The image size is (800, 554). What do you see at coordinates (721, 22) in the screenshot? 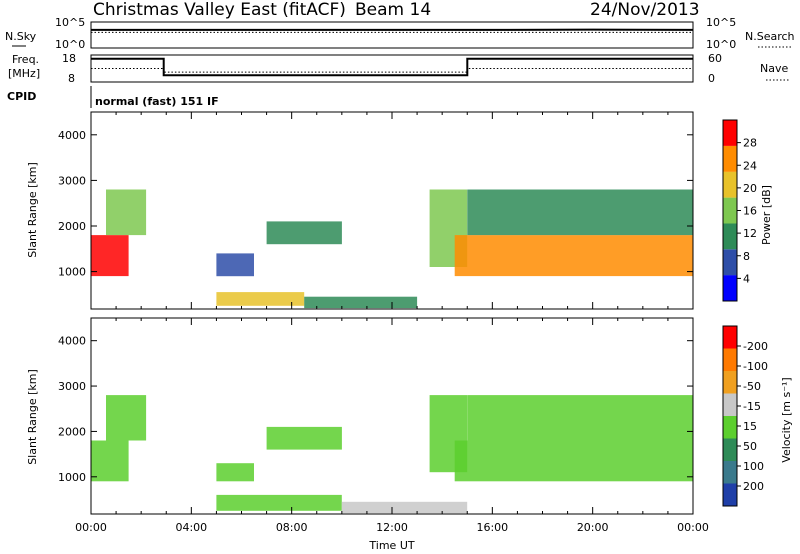
I see `noise-tick-right-top: 10^5` at bounding box center [721, 22].